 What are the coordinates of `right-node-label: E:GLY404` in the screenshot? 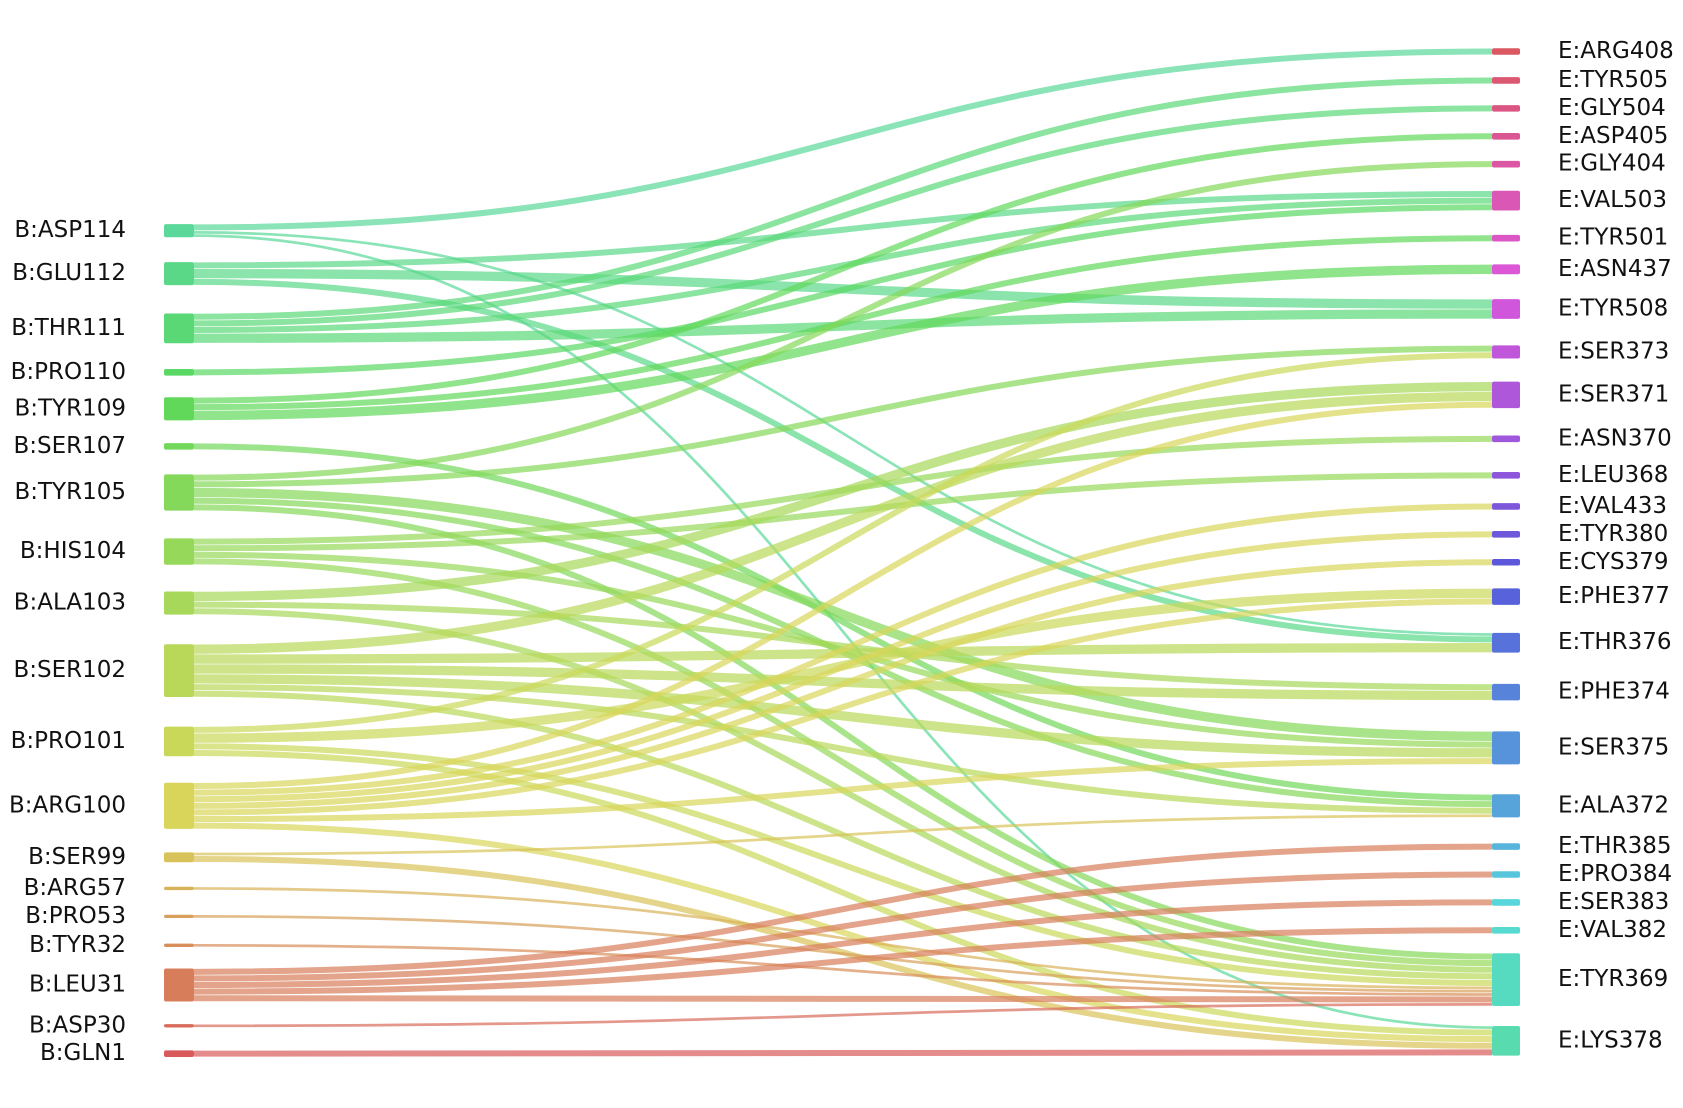 It's located at (1612, 164).